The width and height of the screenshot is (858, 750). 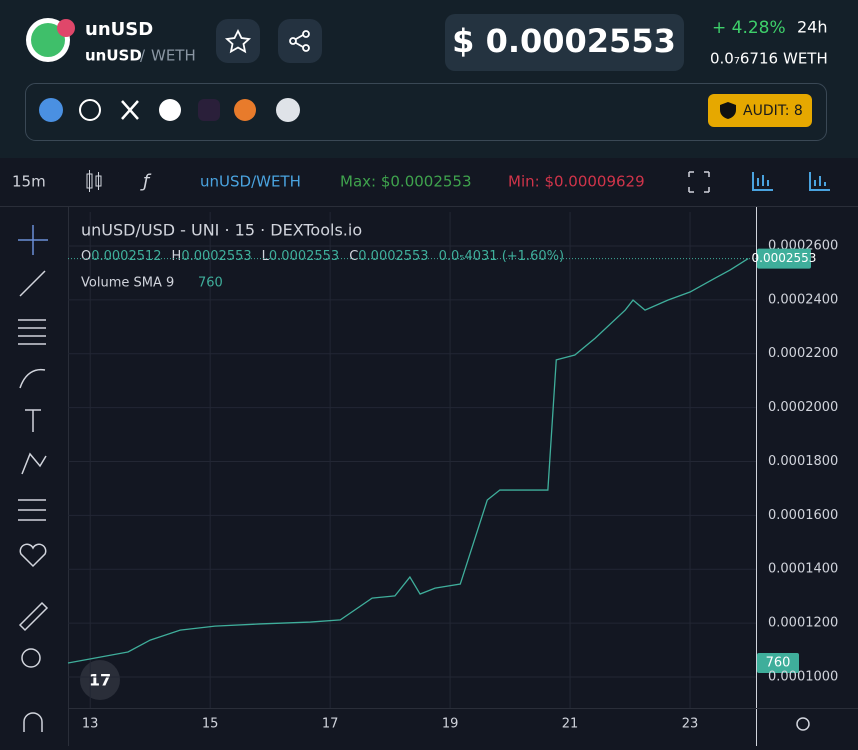 I want to click on favorite-button, so click(x=238, y=41).